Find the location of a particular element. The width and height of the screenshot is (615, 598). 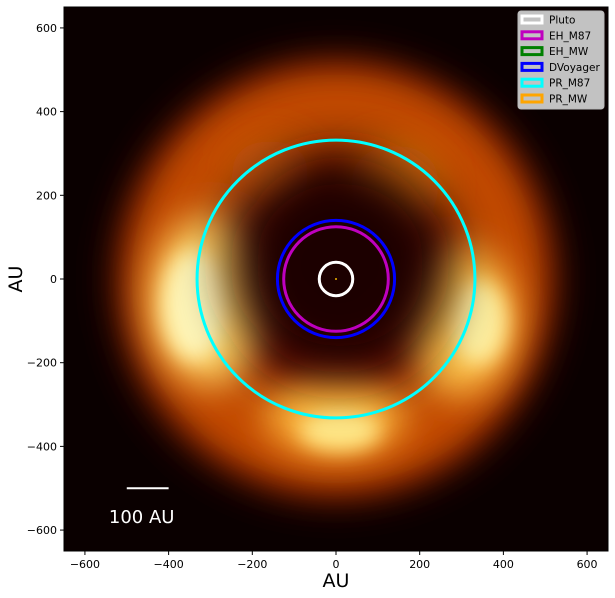

series-circle-pluto is located at coordinates (336, 279).